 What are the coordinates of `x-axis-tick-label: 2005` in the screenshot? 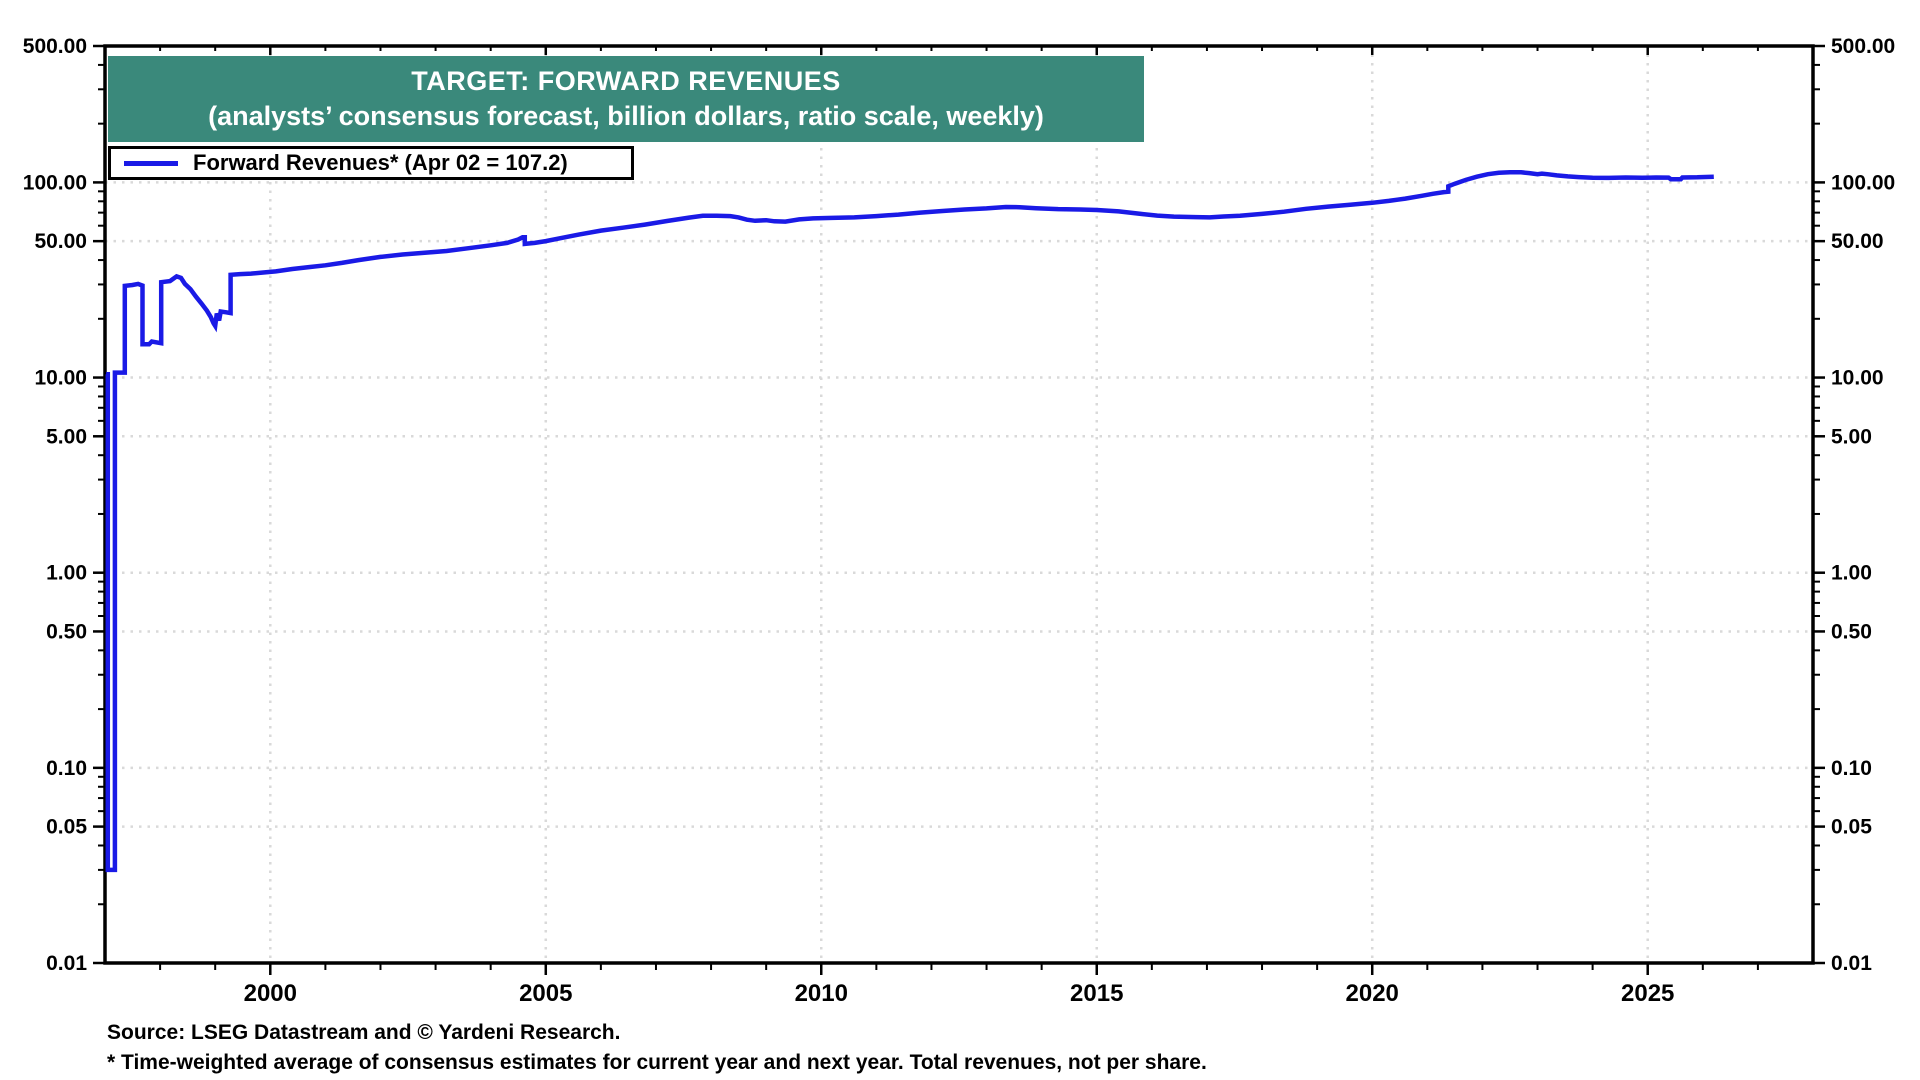 It's located at (545, 993).